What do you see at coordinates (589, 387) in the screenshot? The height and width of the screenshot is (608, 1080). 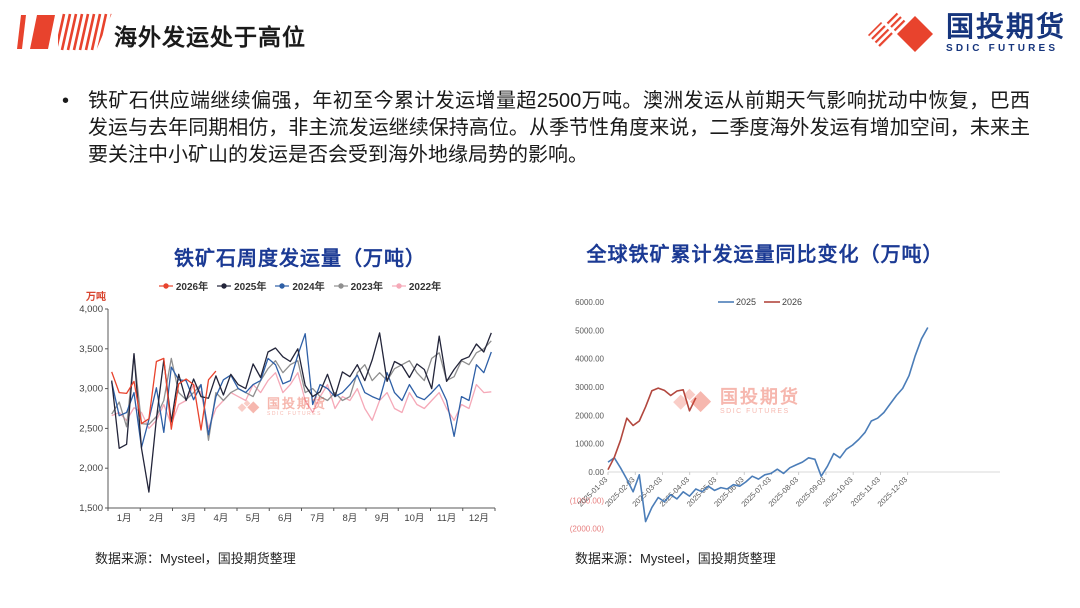 I see `svg-text: 3000.00` at bounding box center [589, 387].